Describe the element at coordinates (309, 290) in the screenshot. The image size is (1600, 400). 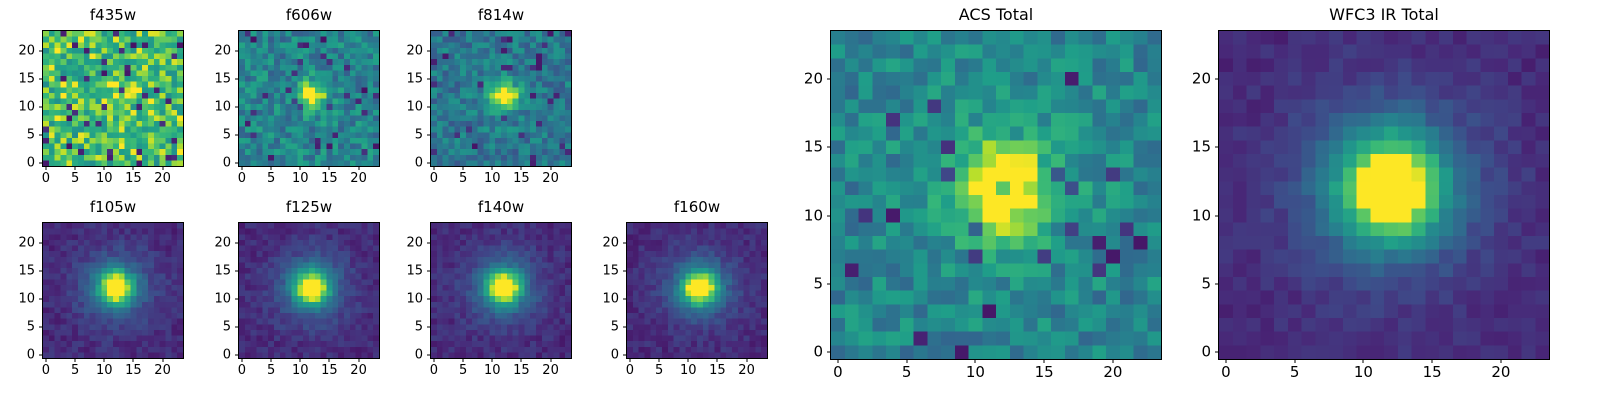
I see `heatmap-f125w` at that location.